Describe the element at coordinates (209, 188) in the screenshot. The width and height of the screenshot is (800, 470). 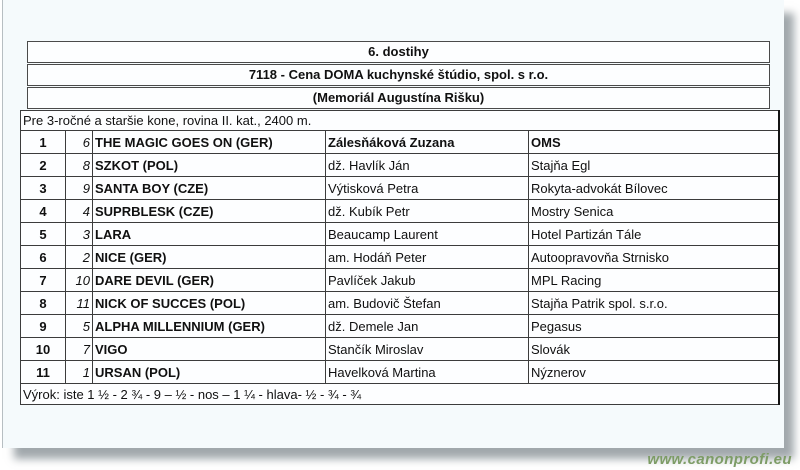
I see `horse-cell: SANTA BOY (CZE)` at that location.